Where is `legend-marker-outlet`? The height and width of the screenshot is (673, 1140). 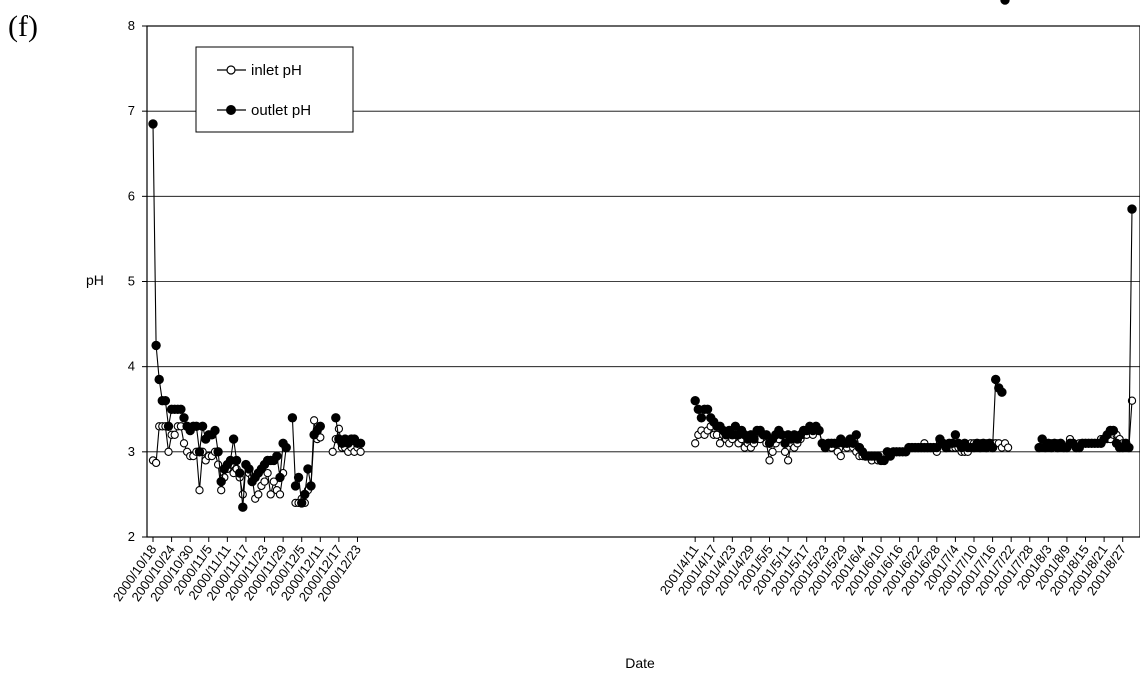 legend-marker-outlet is located at coordinates (231, 110).